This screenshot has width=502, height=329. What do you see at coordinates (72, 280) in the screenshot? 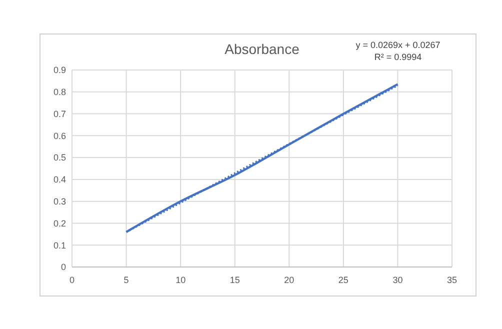
I see `x-tick-label: 0` at bounding box center [72, 280].